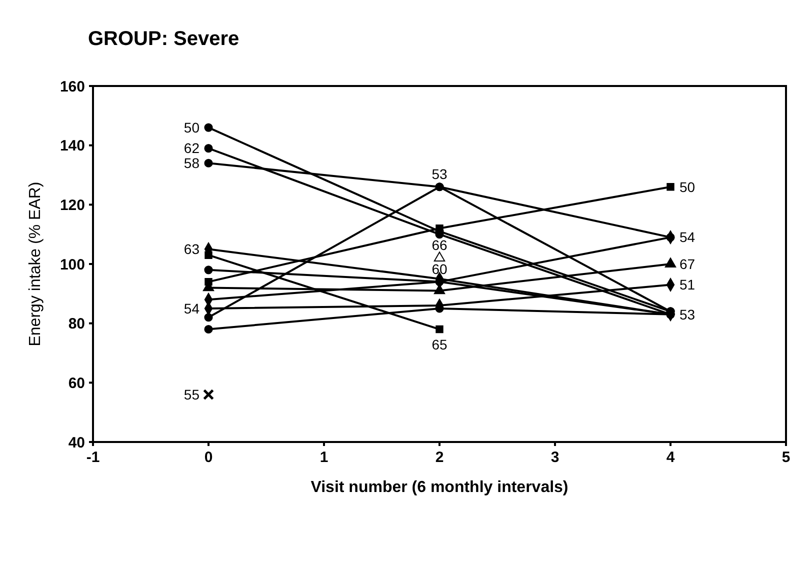 This screenshot has height=583, width=794. I want to click on y-tick-label: 40, so click(76, 443).